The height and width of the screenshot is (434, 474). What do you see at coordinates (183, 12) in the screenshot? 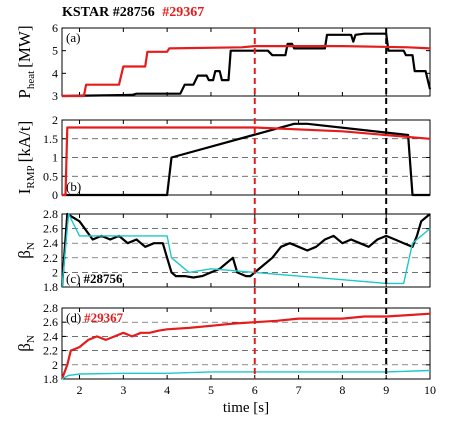
I see `title-shot-red: #29367` at bounding box center [183, 12].